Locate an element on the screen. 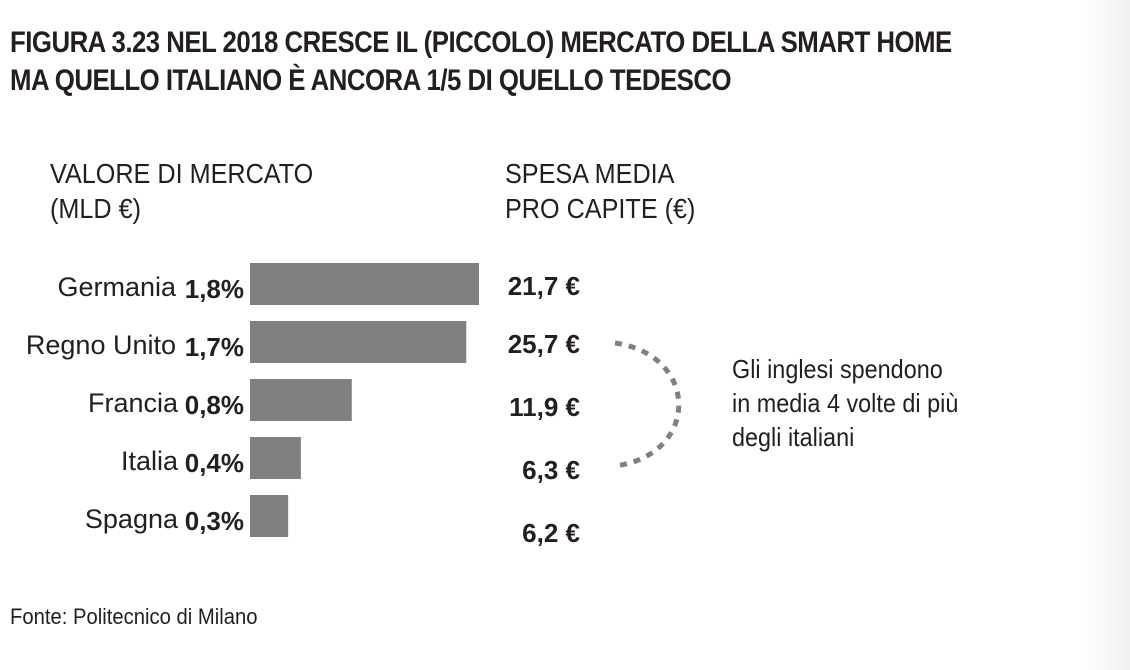  per-capita-spend-label: 6,2 € is located at coordinates (551, 533).